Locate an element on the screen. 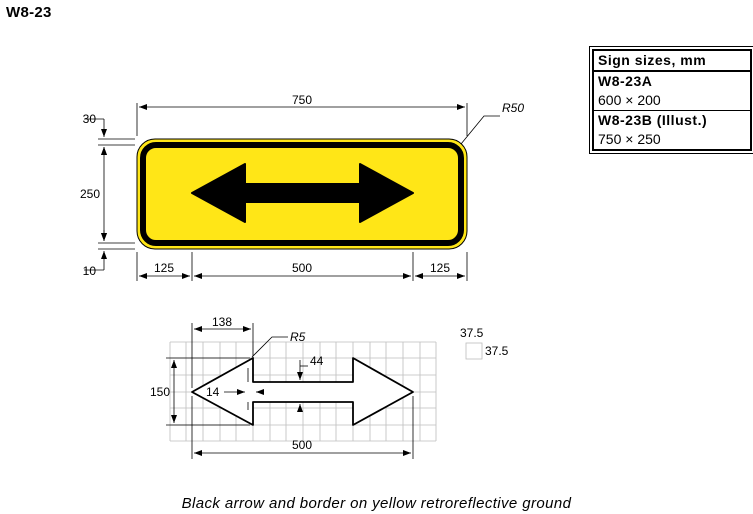 Image resolution: width=753 pixels, height=514 pixels. table-row-name: W8-23A is located at coordinates (672, 80).